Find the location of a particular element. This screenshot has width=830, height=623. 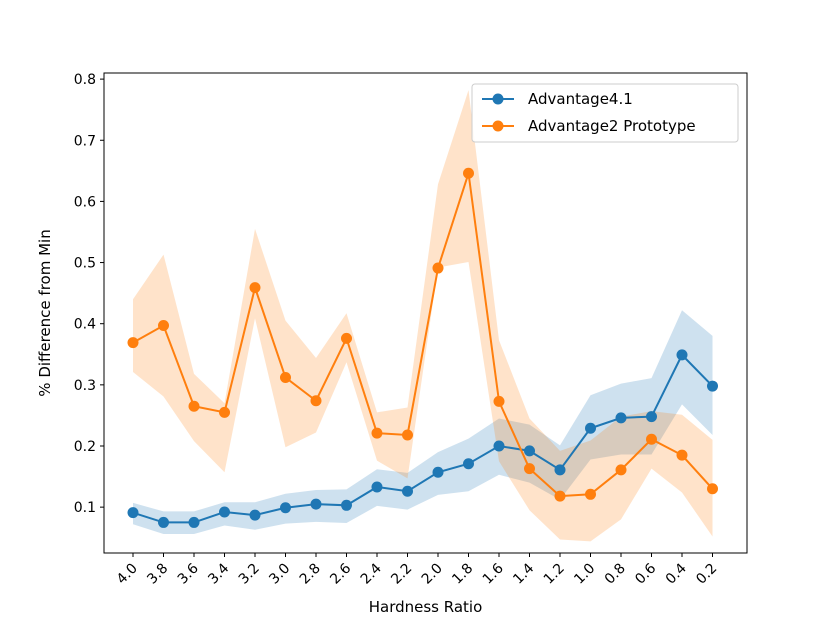

y-tick-label-5: 0.6 is located at coordinates (85, 202).